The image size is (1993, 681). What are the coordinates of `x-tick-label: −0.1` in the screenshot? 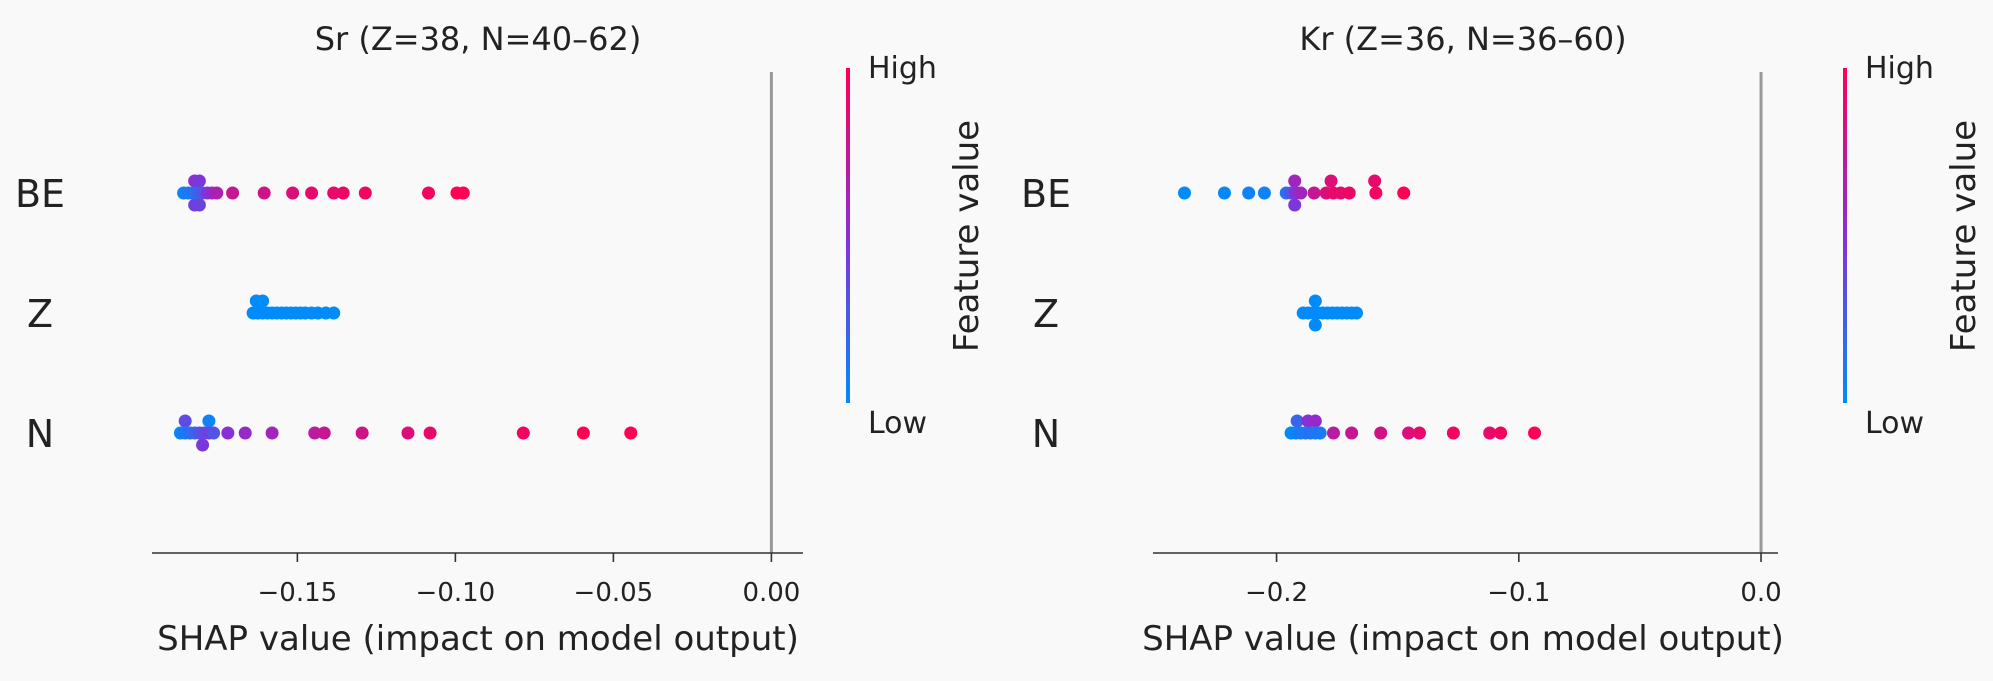 It's located at (1518, 593).